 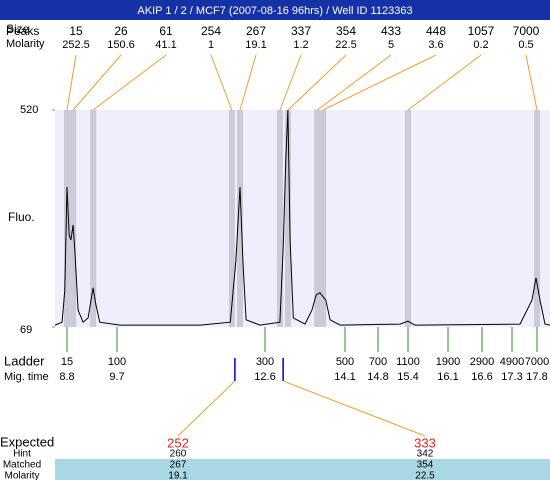 I want to click on ladder-time: 16.1, so click(x=447, y=377).